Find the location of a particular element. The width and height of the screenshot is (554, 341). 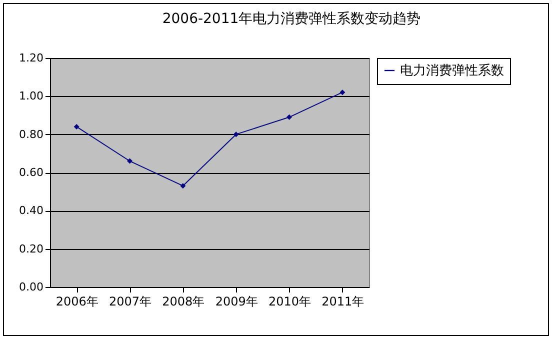

chart-title: 2006-2011年电力消费弹性系数变动趋势 is located at coordinates (291, 19).